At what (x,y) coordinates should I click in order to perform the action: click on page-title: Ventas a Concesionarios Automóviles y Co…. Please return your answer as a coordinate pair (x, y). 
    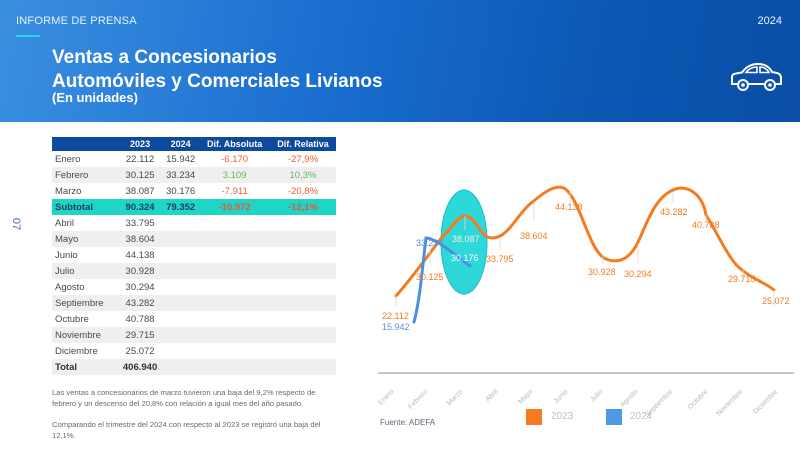
    Looking at the image, I should click on (217, 70).